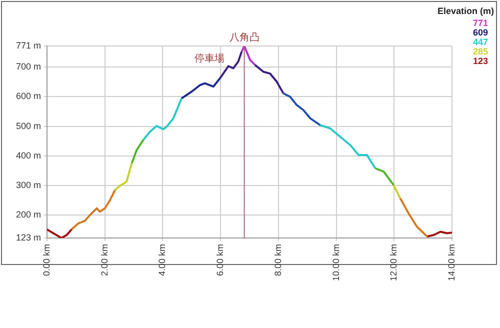 The width and height of the screenshot is (500, 328). What do you see at coordinates (28, 67) in the screenshot?
I see `y-tick-label: 700 m` at bounding box center [28, 67].